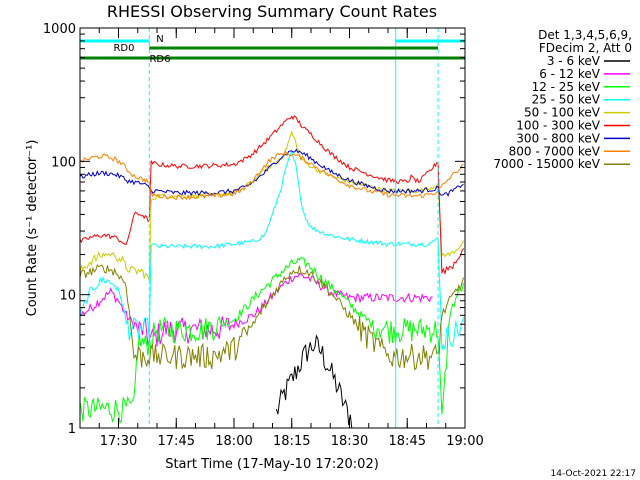  Describe the element at coordinates (272, 464) in the screenshot. I see `x-axis-label: Start Time (17-May-10 17:20:02)` at that location.